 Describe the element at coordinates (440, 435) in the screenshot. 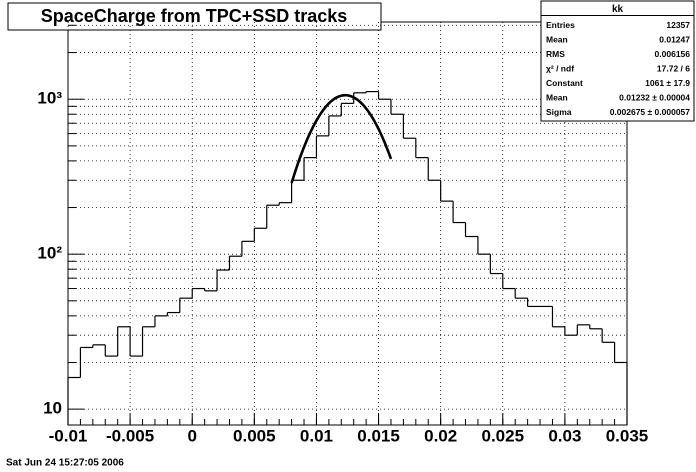

I see `x-tick-label: 0.02` at that location.